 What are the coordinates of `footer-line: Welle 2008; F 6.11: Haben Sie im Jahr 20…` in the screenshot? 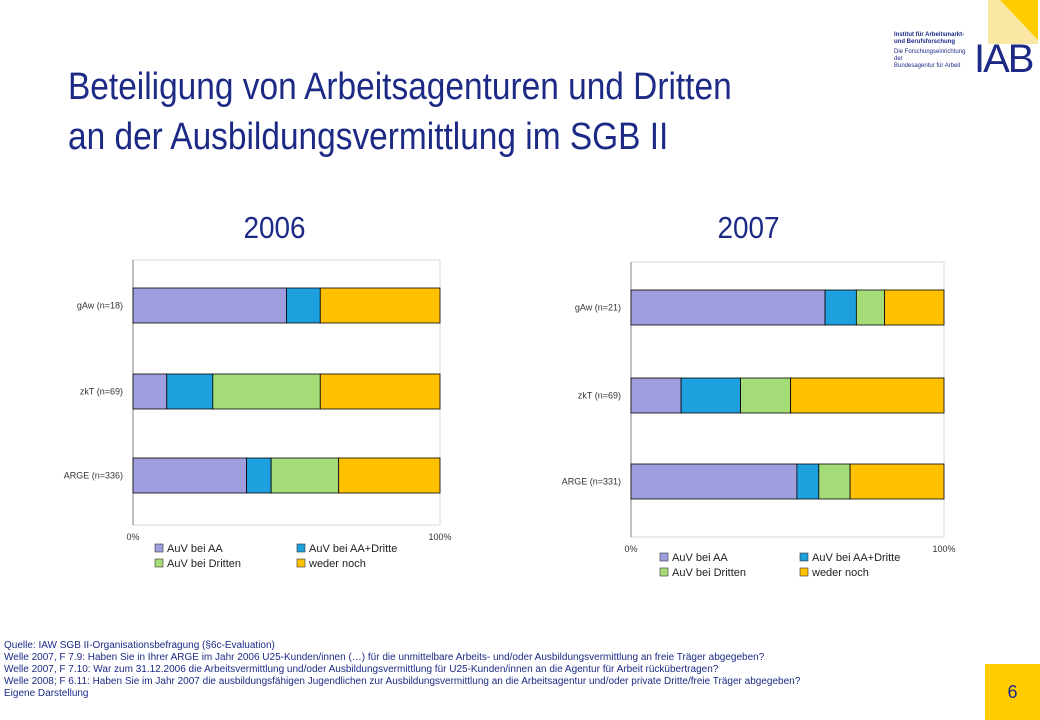 It's located at (402, 681).